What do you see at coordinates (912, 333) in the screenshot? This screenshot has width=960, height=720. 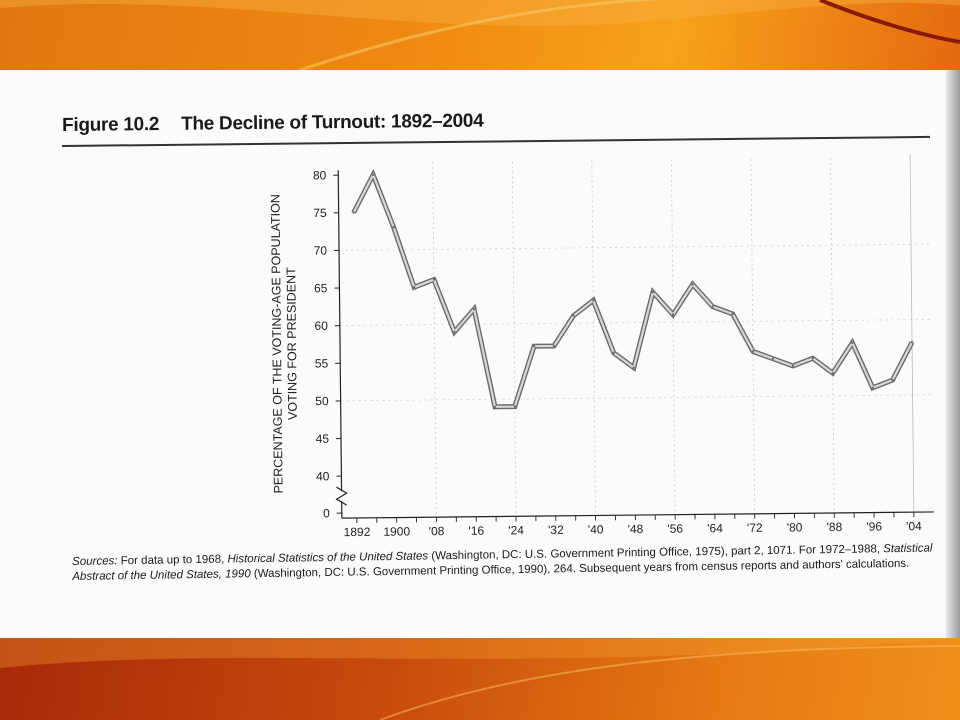 I see `right-frame-line` at bounding box center [912, 333].